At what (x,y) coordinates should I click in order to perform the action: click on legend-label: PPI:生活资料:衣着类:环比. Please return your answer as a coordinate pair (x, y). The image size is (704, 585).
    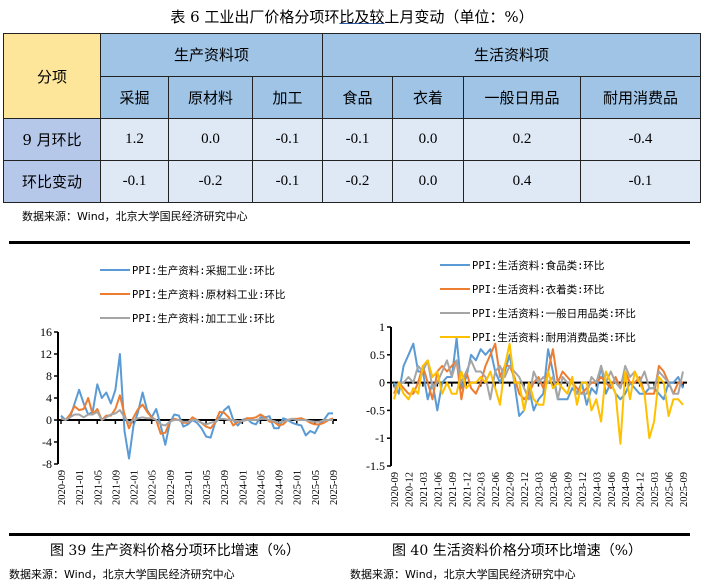
    Looking at the image, I should click on (538, 289).